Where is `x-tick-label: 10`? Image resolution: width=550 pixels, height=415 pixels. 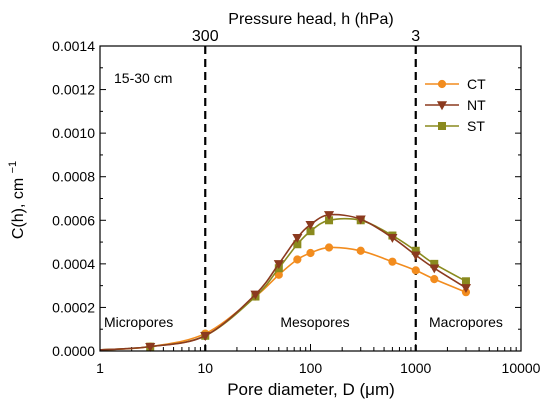 x-tick-label: 10 is located at coordinates (205, 368).